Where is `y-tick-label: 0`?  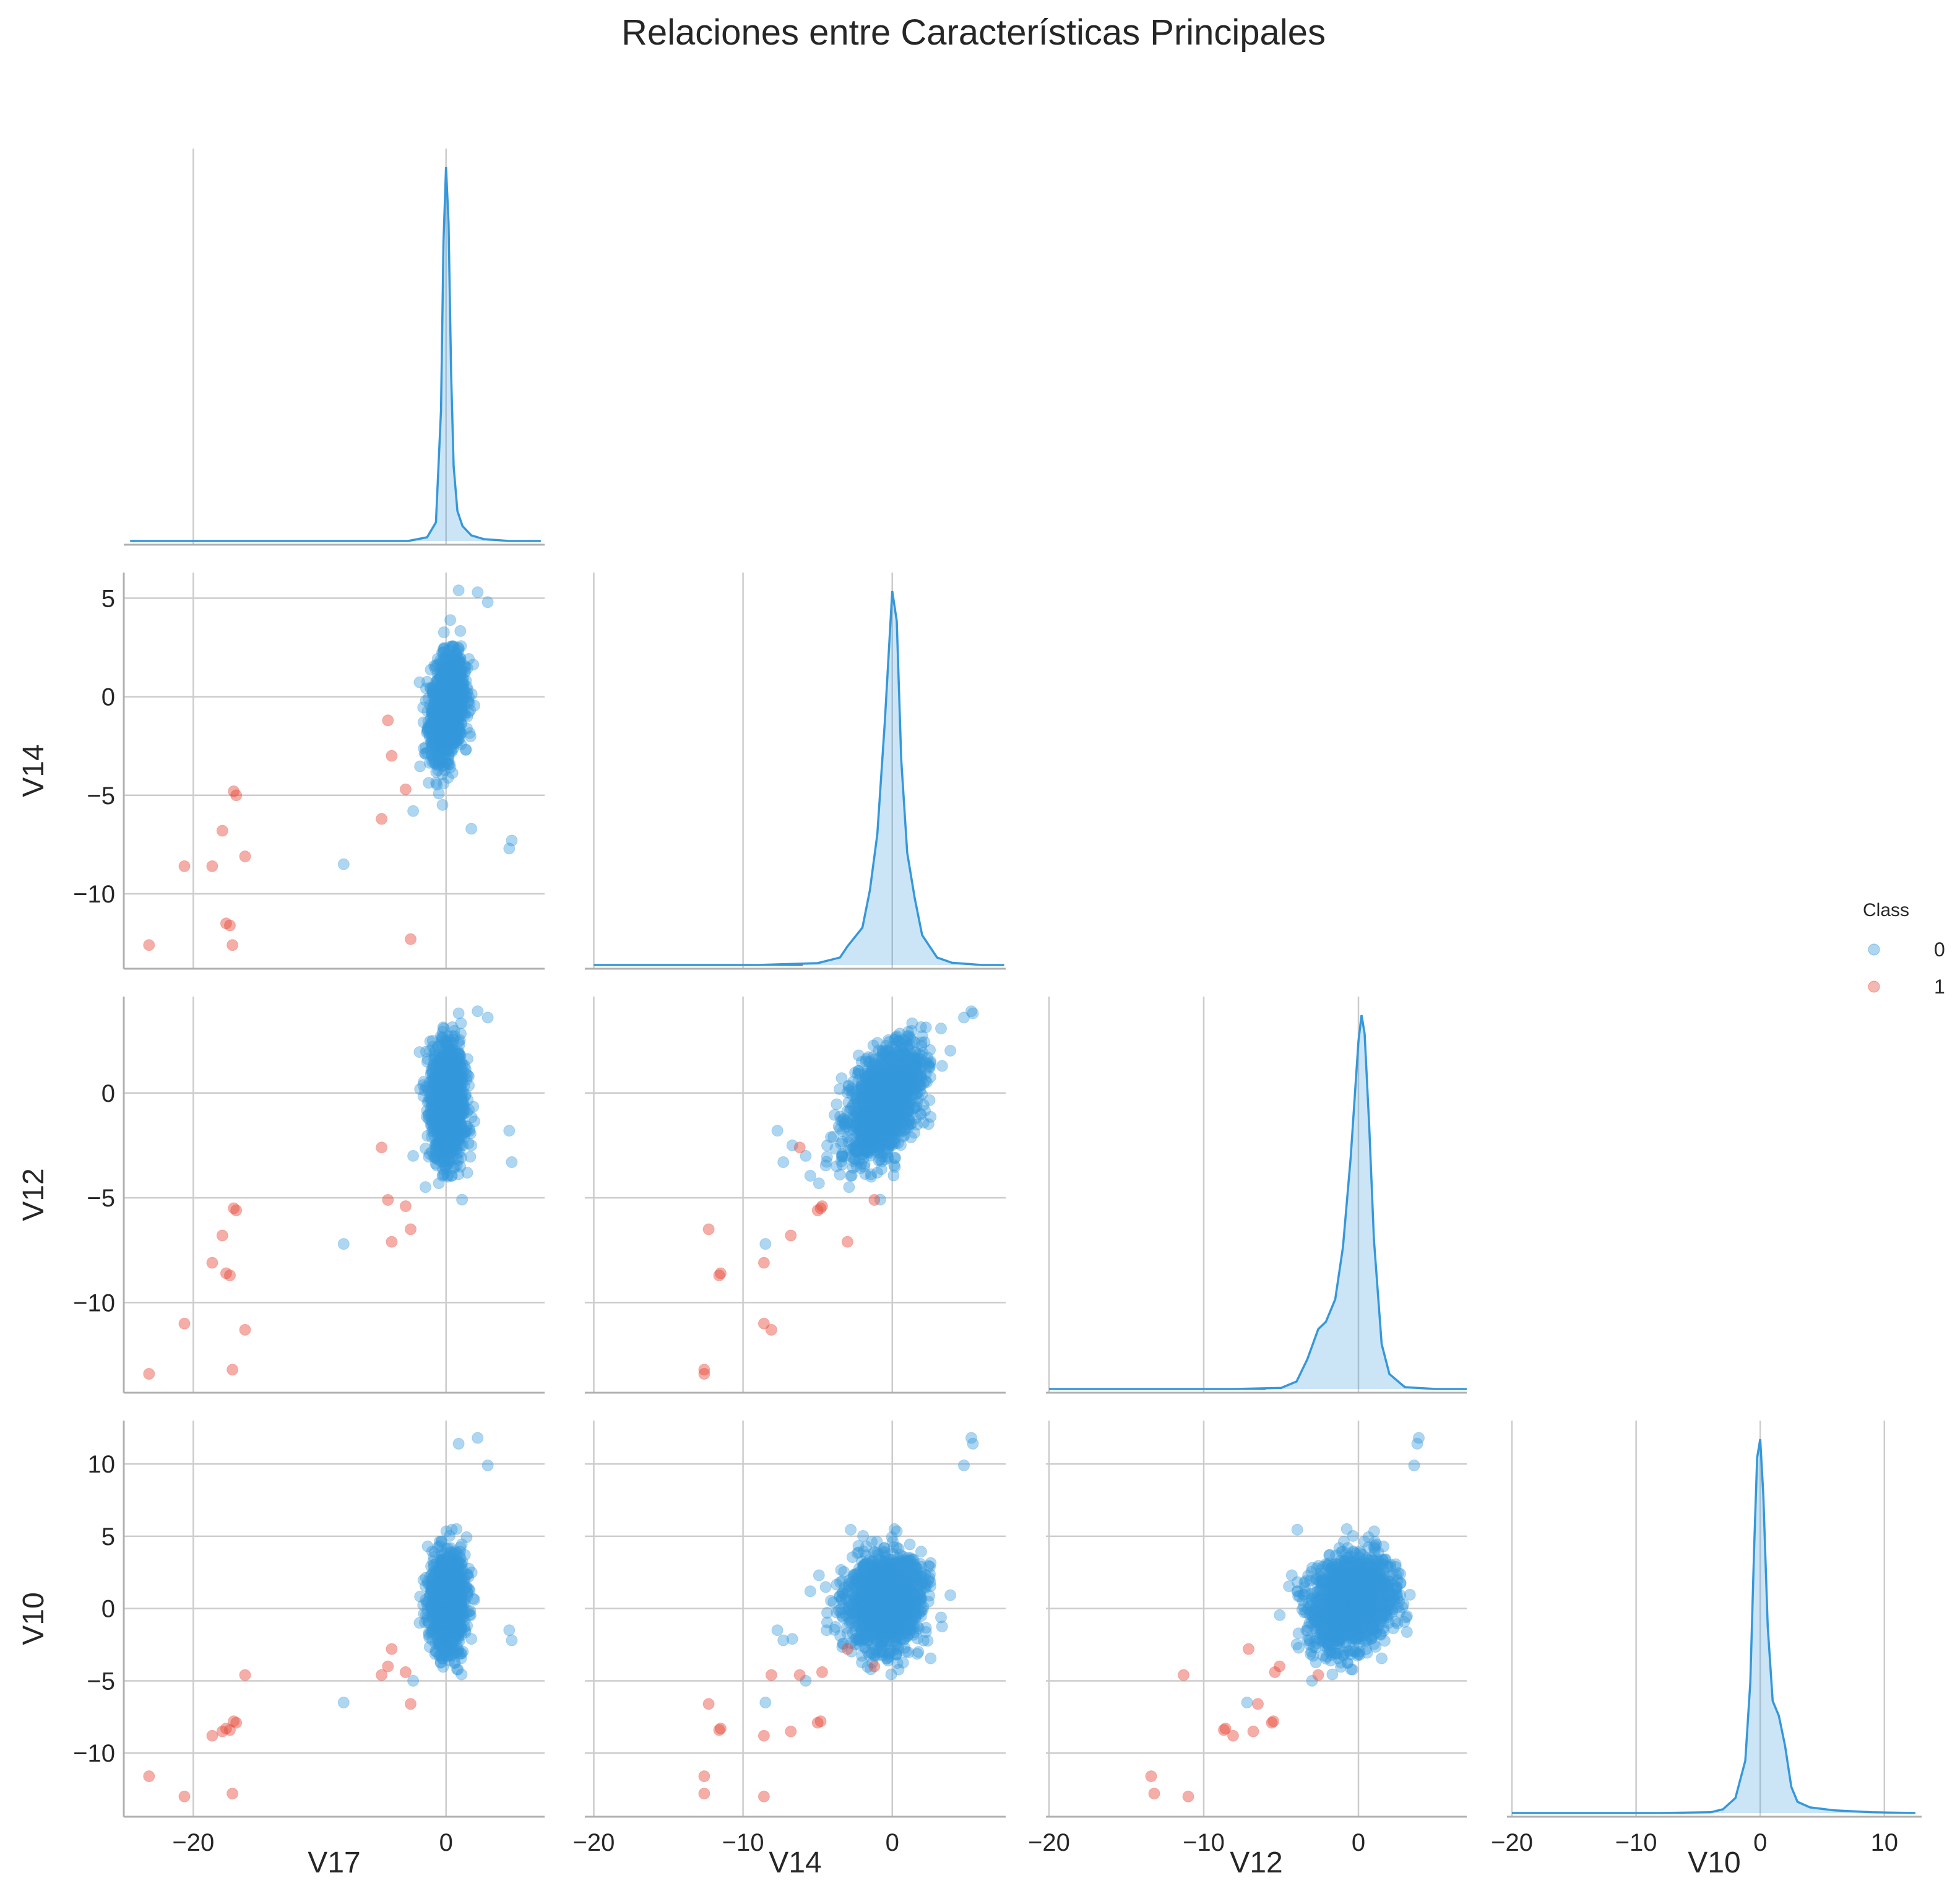 y-tick-label: 0 is located at coordinates (108, 697).